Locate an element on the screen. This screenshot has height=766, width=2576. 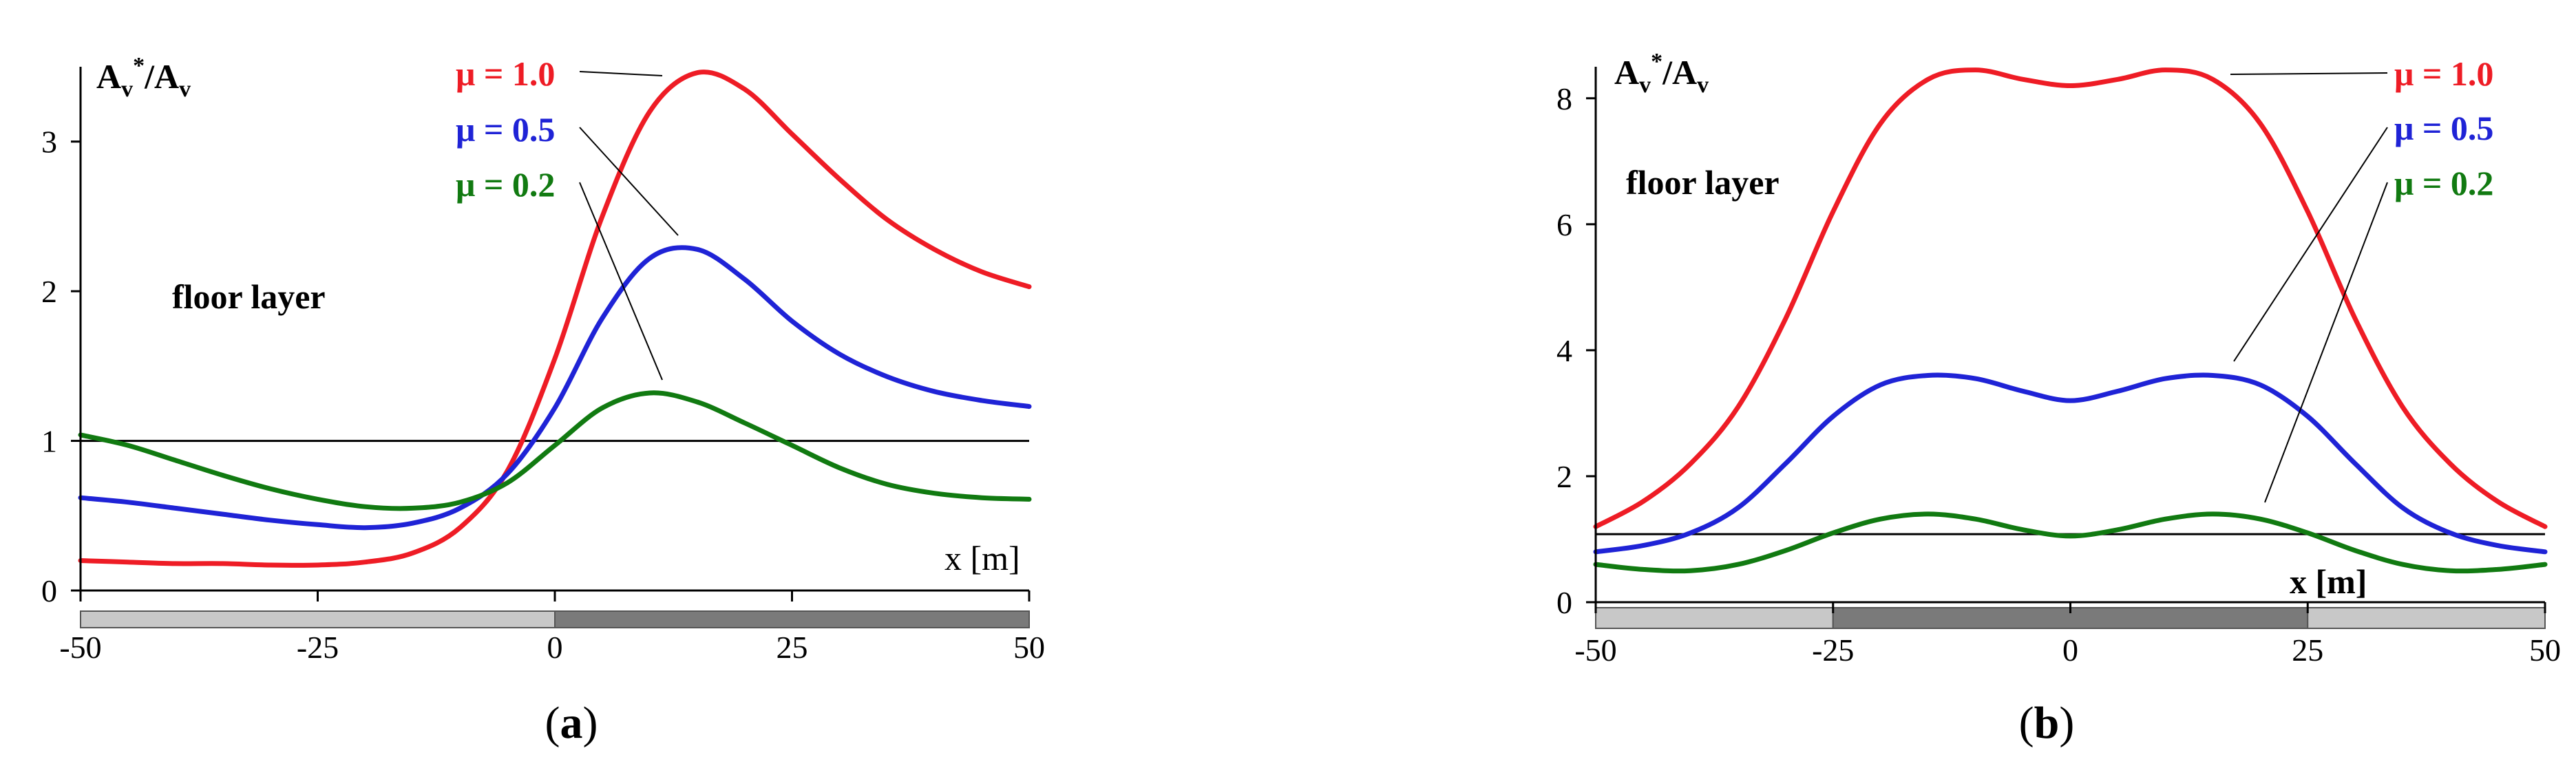
panel-b-y-tick-label: 4 is located at coordinates (1564, 350).